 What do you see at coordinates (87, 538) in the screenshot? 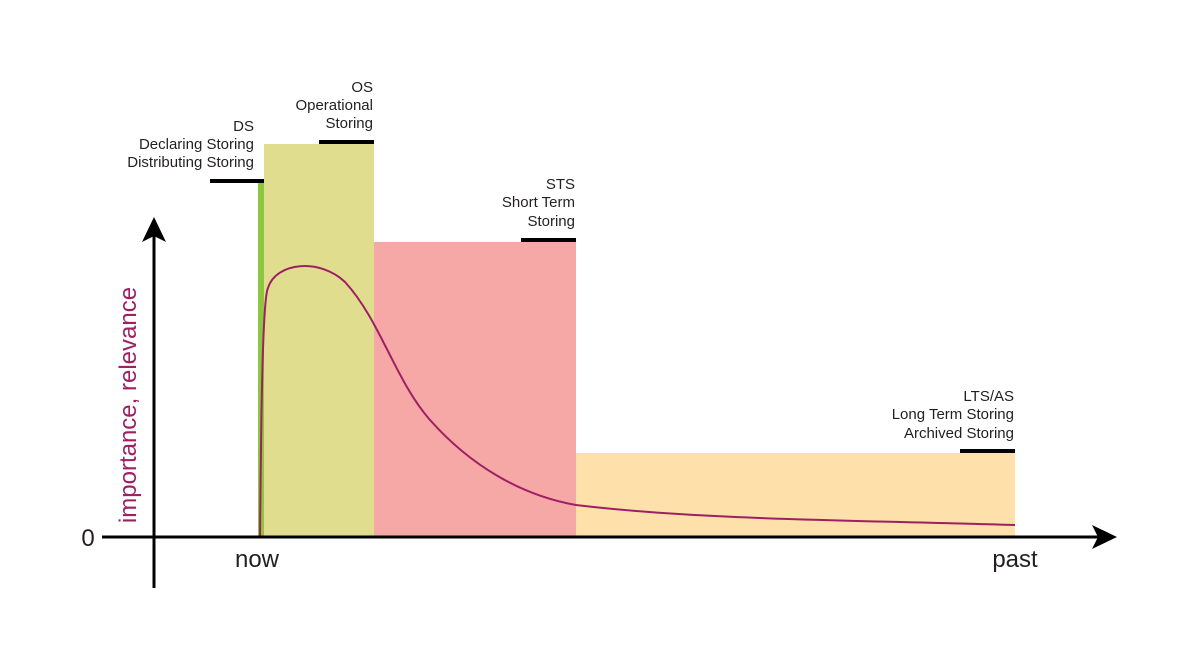
I see `zero-label: 0` at bounding box center [87, 538].